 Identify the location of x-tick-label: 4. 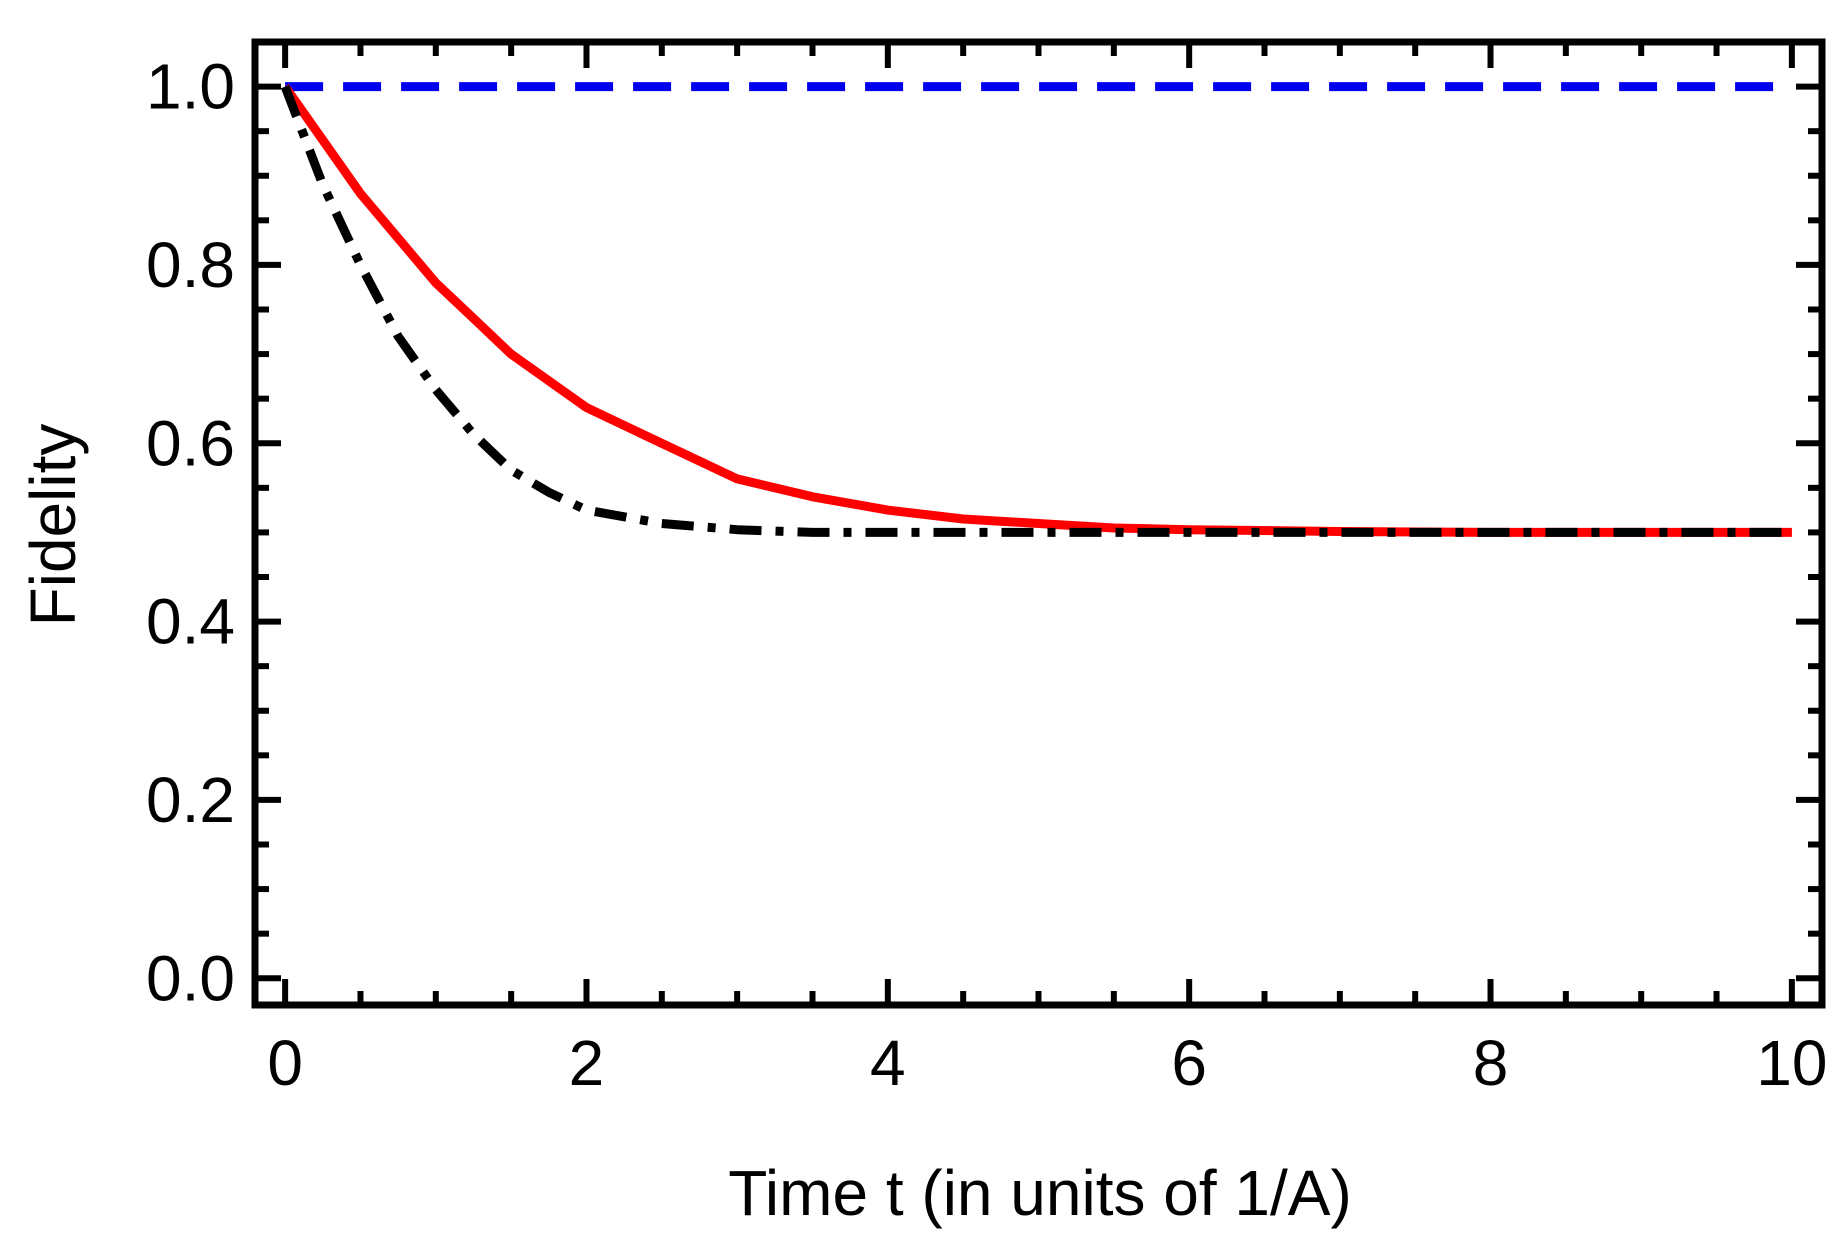
(888, 1063).